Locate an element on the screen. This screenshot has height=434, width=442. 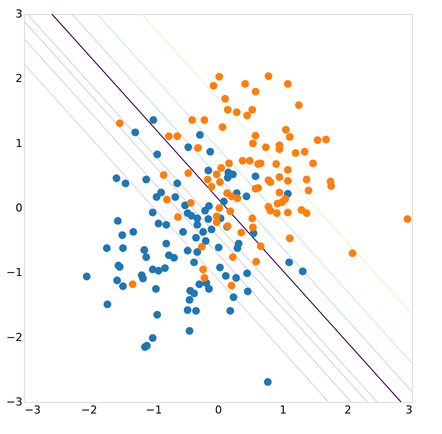
y-tick-label: 0 is located at coordinates (19, 208).